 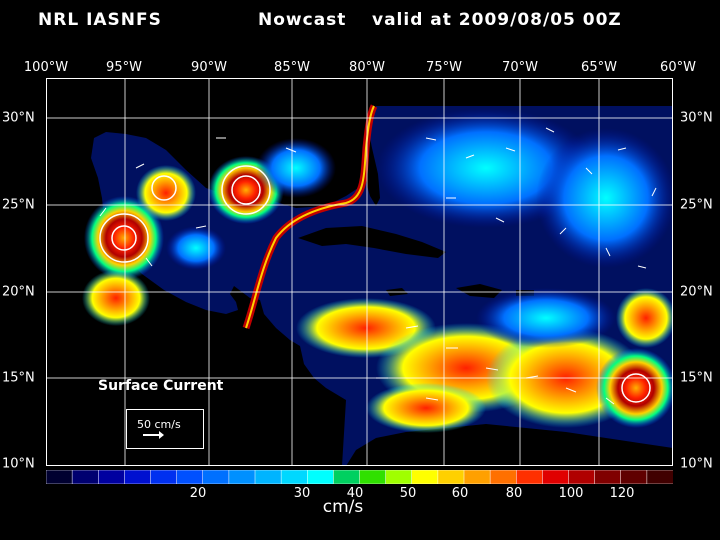 I want to click on lat-label-30n-left: 30°N, so click(x=18, y=118).